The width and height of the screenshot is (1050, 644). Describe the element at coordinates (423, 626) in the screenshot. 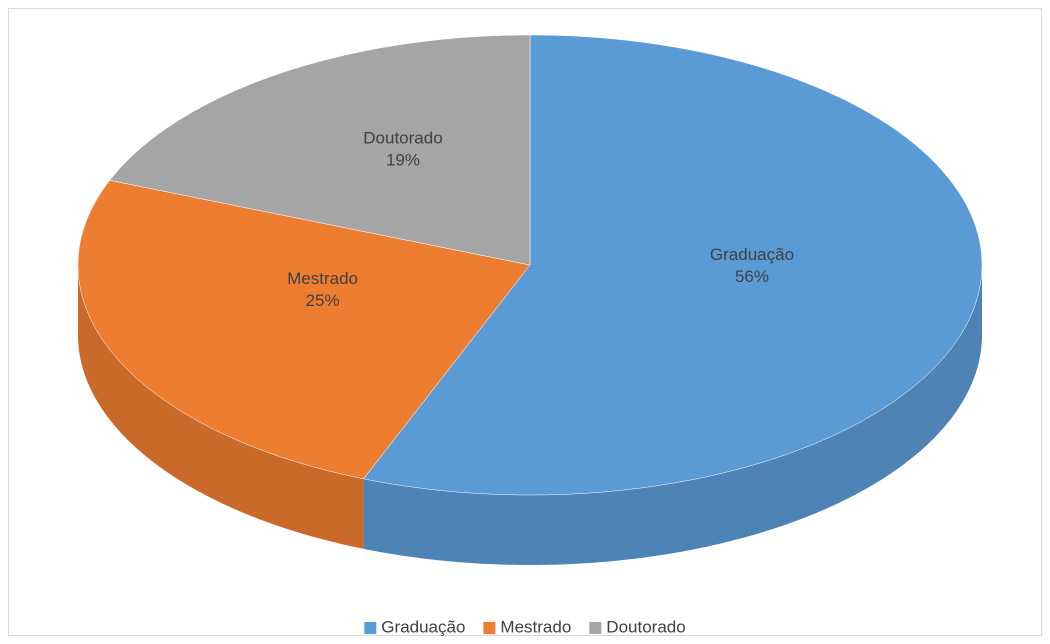

I see `legend-label: Graduação` at that location.